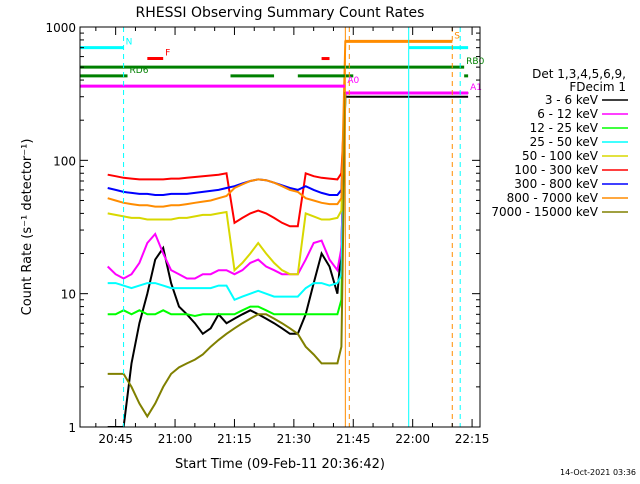 This screenshot has height=484, width=640. What do you see at coordinates (68, 295) in the screenshot?
I see `y-tick-label: 10` at bounding box center [68, 295].